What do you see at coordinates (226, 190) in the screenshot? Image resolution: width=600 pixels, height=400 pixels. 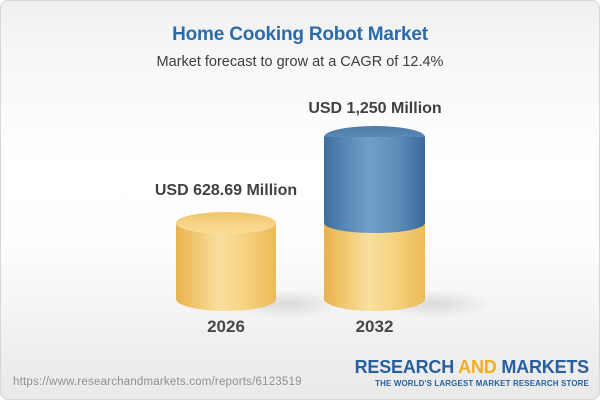 I see `value-label-2026: USD 628.69 Million` at bounding box center [226, 190].